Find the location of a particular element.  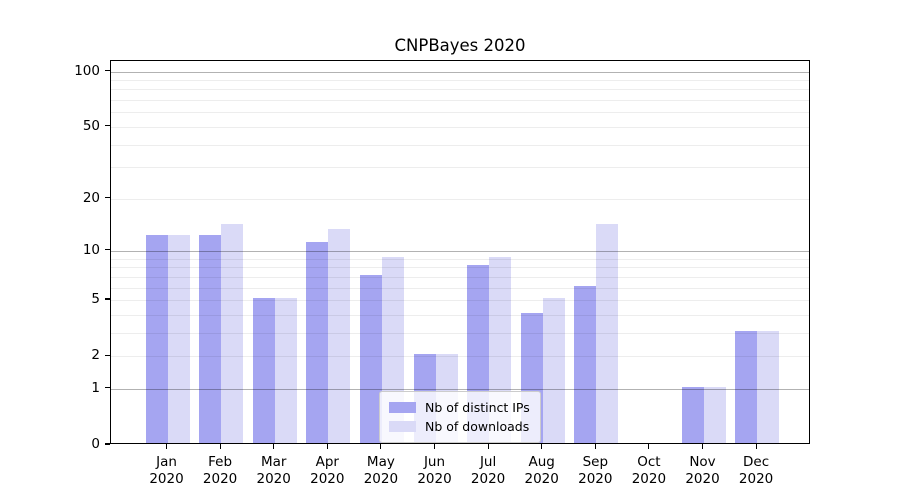

x-tick-mark-aug is located at coordinates (542, 446).